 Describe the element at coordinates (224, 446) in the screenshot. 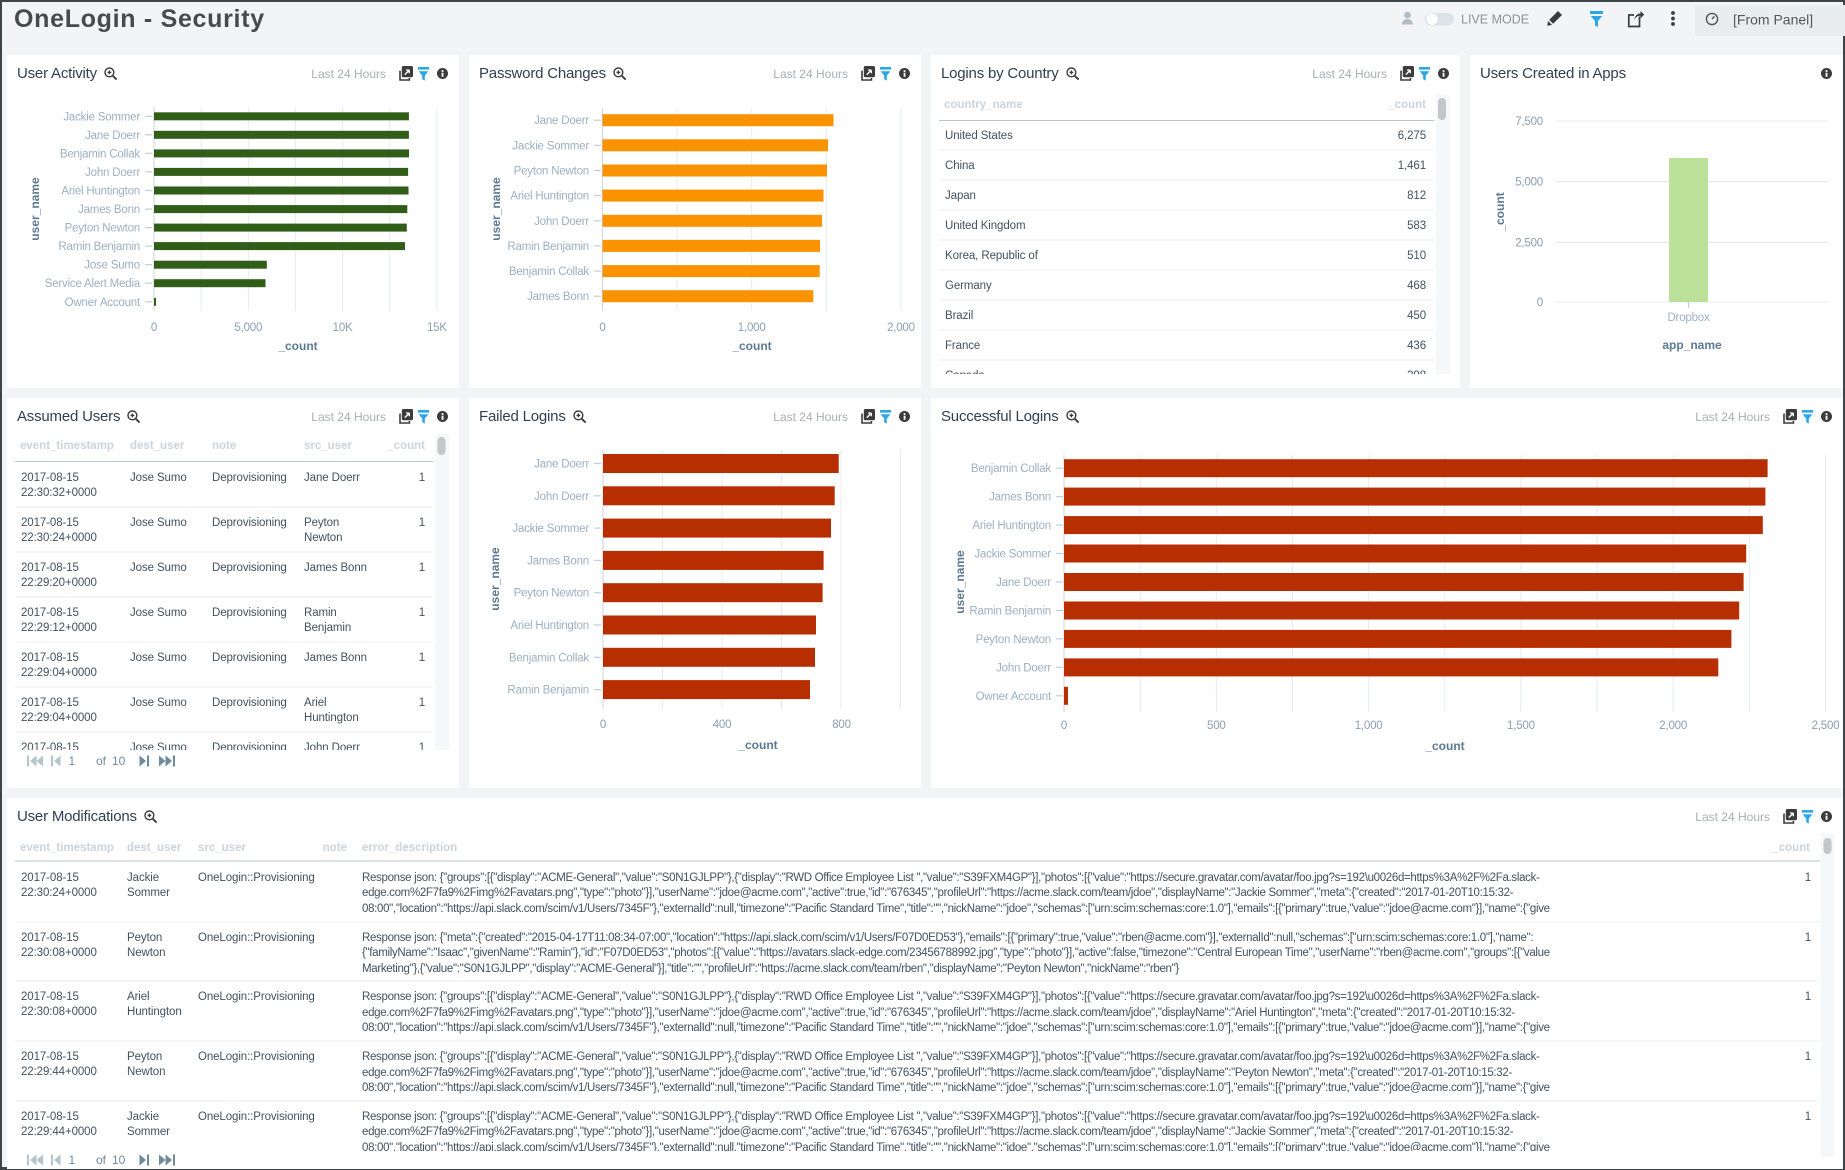

I see `svg-text: note` at that location.